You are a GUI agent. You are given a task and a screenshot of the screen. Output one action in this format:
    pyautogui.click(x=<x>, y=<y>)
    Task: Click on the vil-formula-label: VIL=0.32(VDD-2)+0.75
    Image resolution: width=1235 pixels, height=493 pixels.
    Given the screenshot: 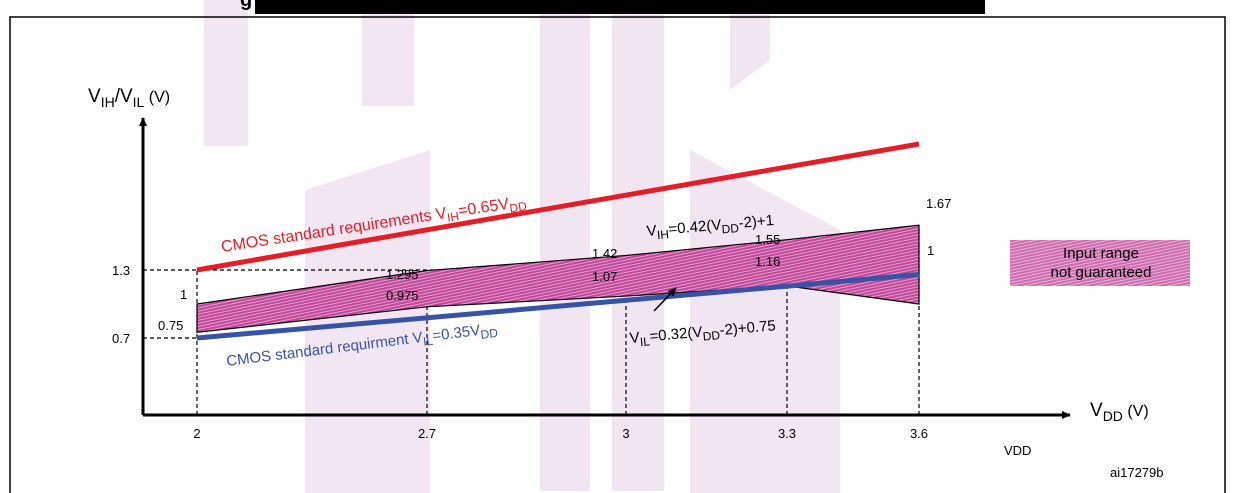 What is the action you would take?
    pyautogui.click(x=703, y=333)
    